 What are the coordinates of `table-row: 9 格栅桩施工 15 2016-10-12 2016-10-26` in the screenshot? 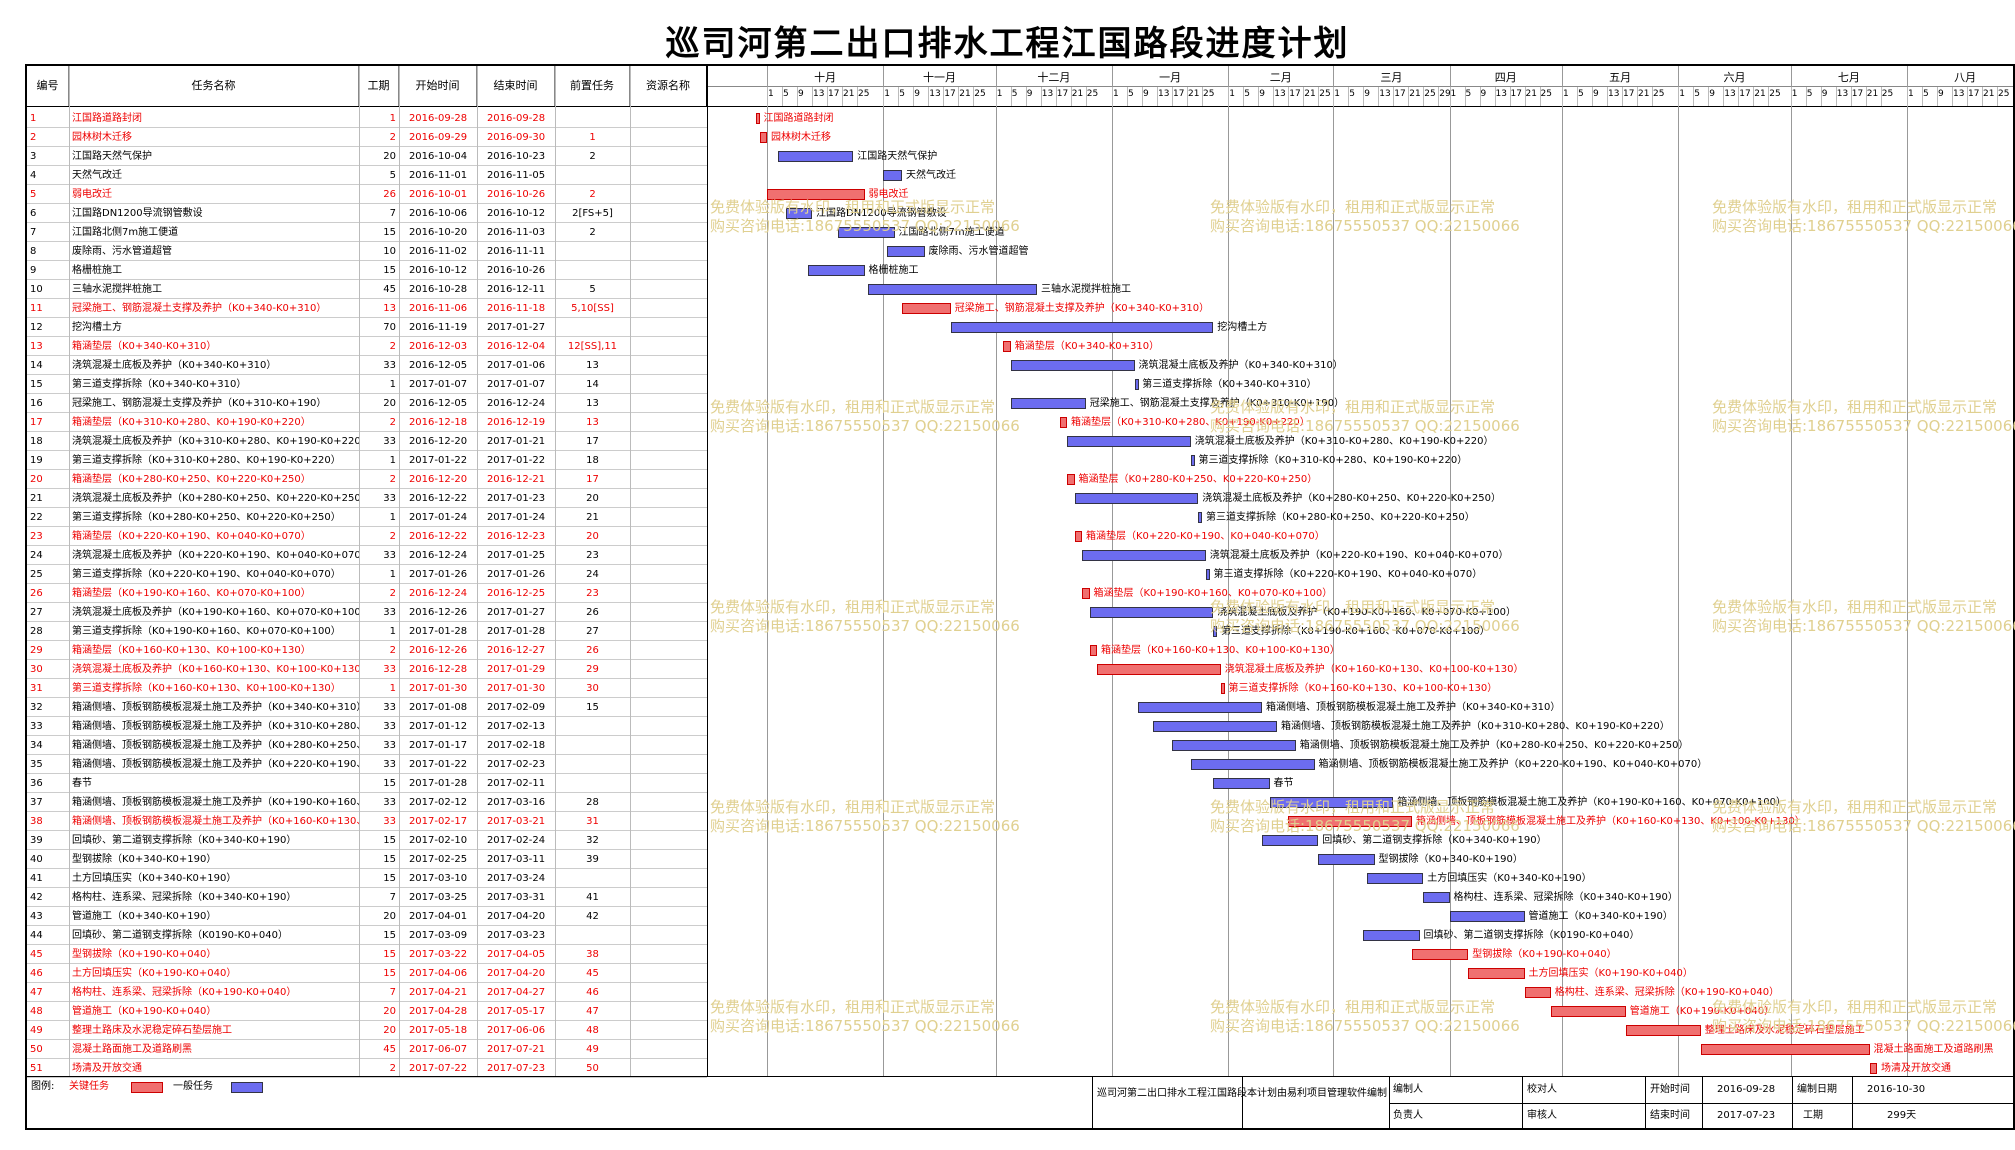 It's located at (367, 270).